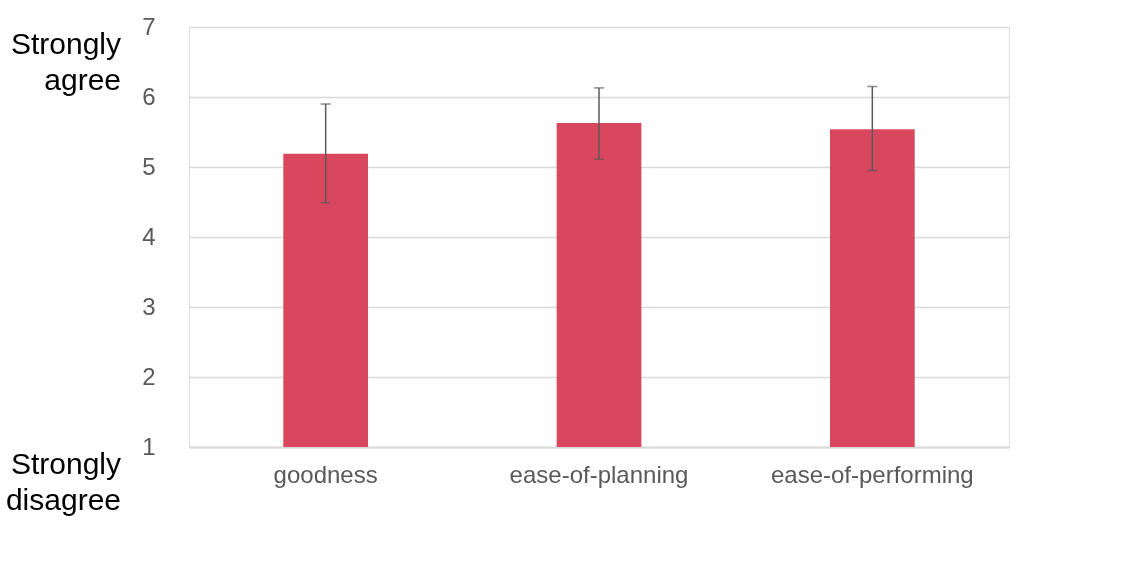 This screenshot has width=1127, height=582. I want to click on y-tick-label: 2, so click(149, 376).